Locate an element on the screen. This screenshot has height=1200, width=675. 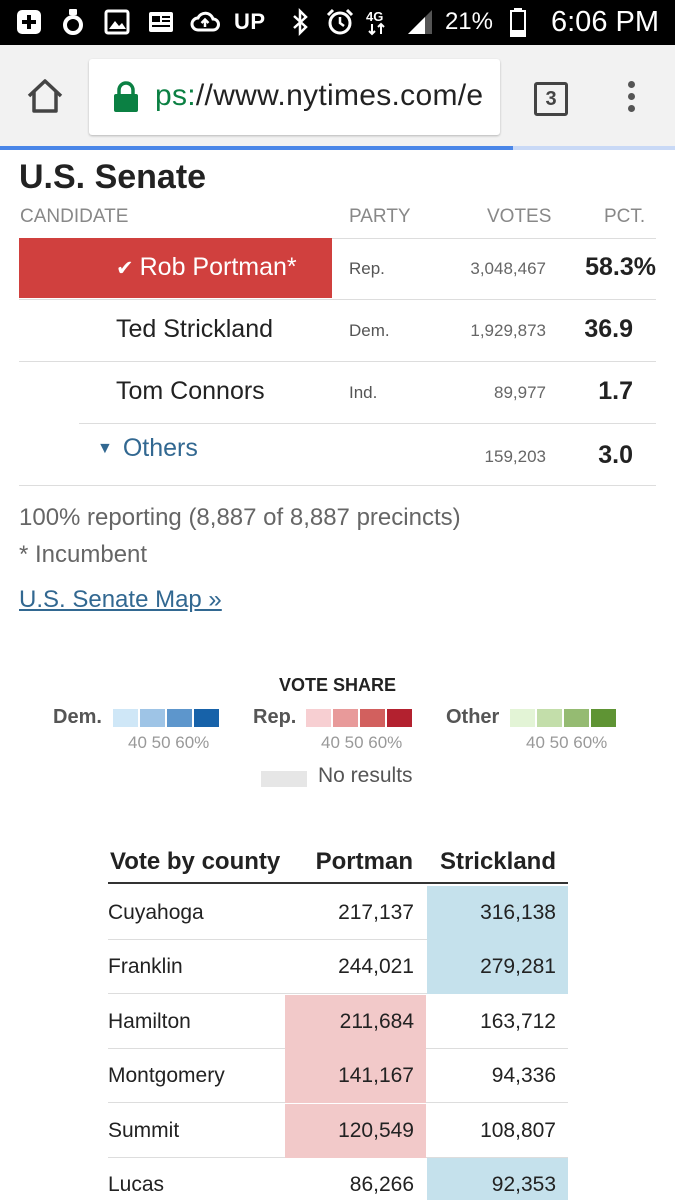
table-row: Cuyahoga 217,137 316,138 is located at coordinates (338, 913).